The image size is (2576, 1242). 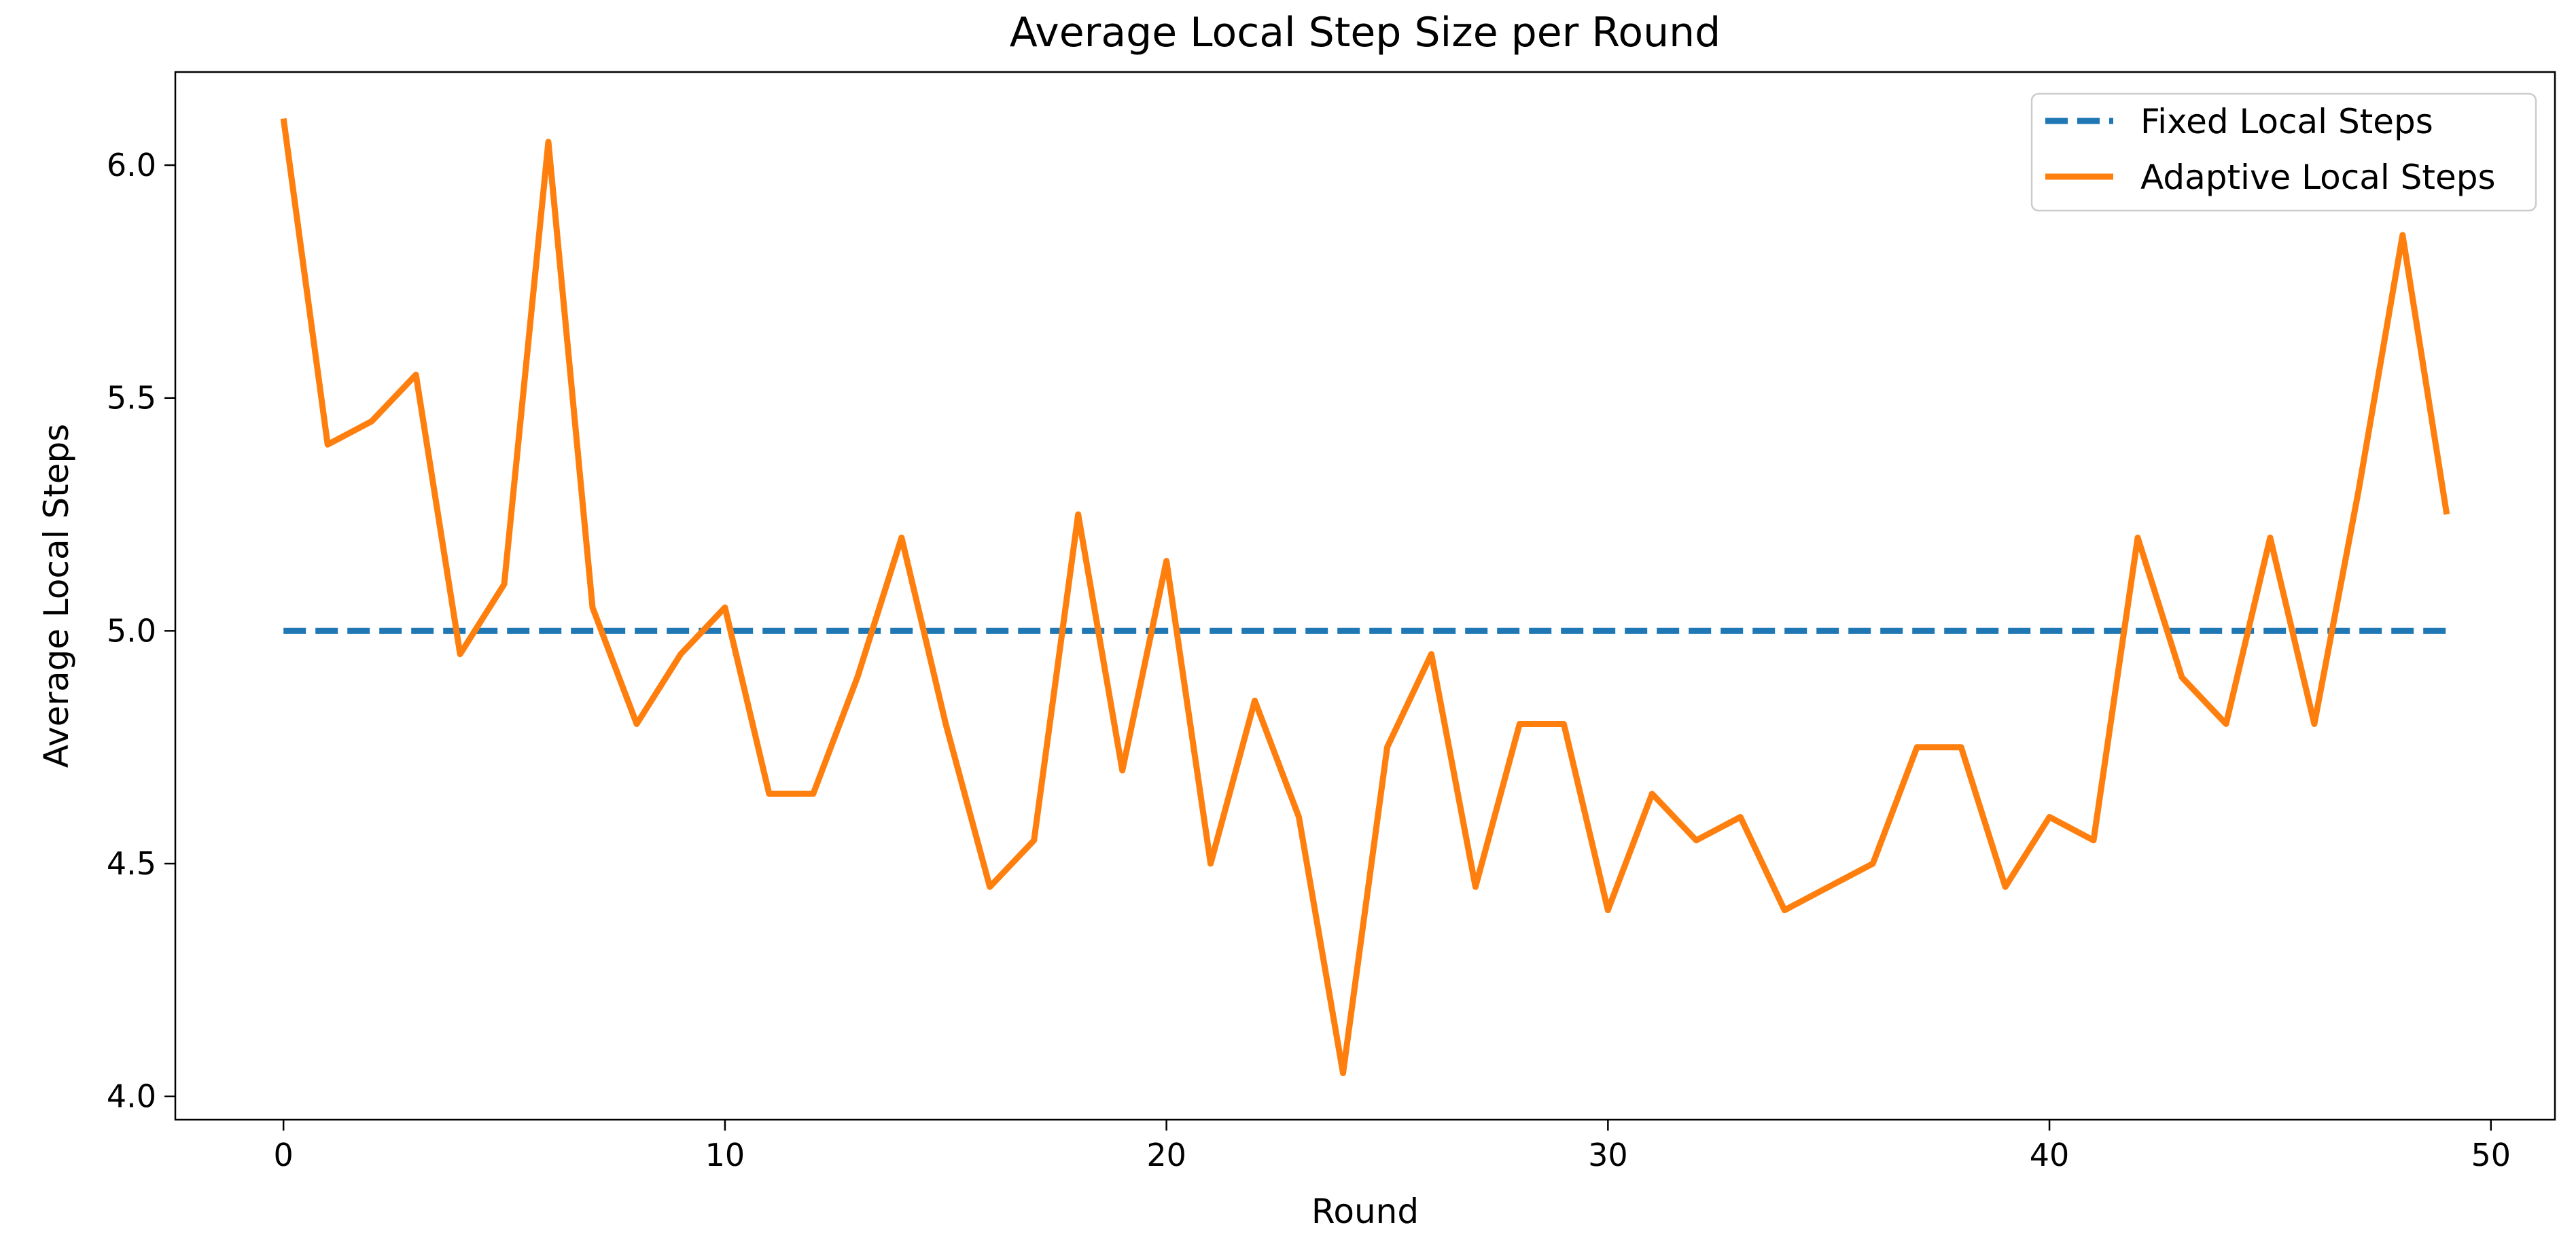 I want to click on x-tick-label: 40, so click(x=2050, y=1155).